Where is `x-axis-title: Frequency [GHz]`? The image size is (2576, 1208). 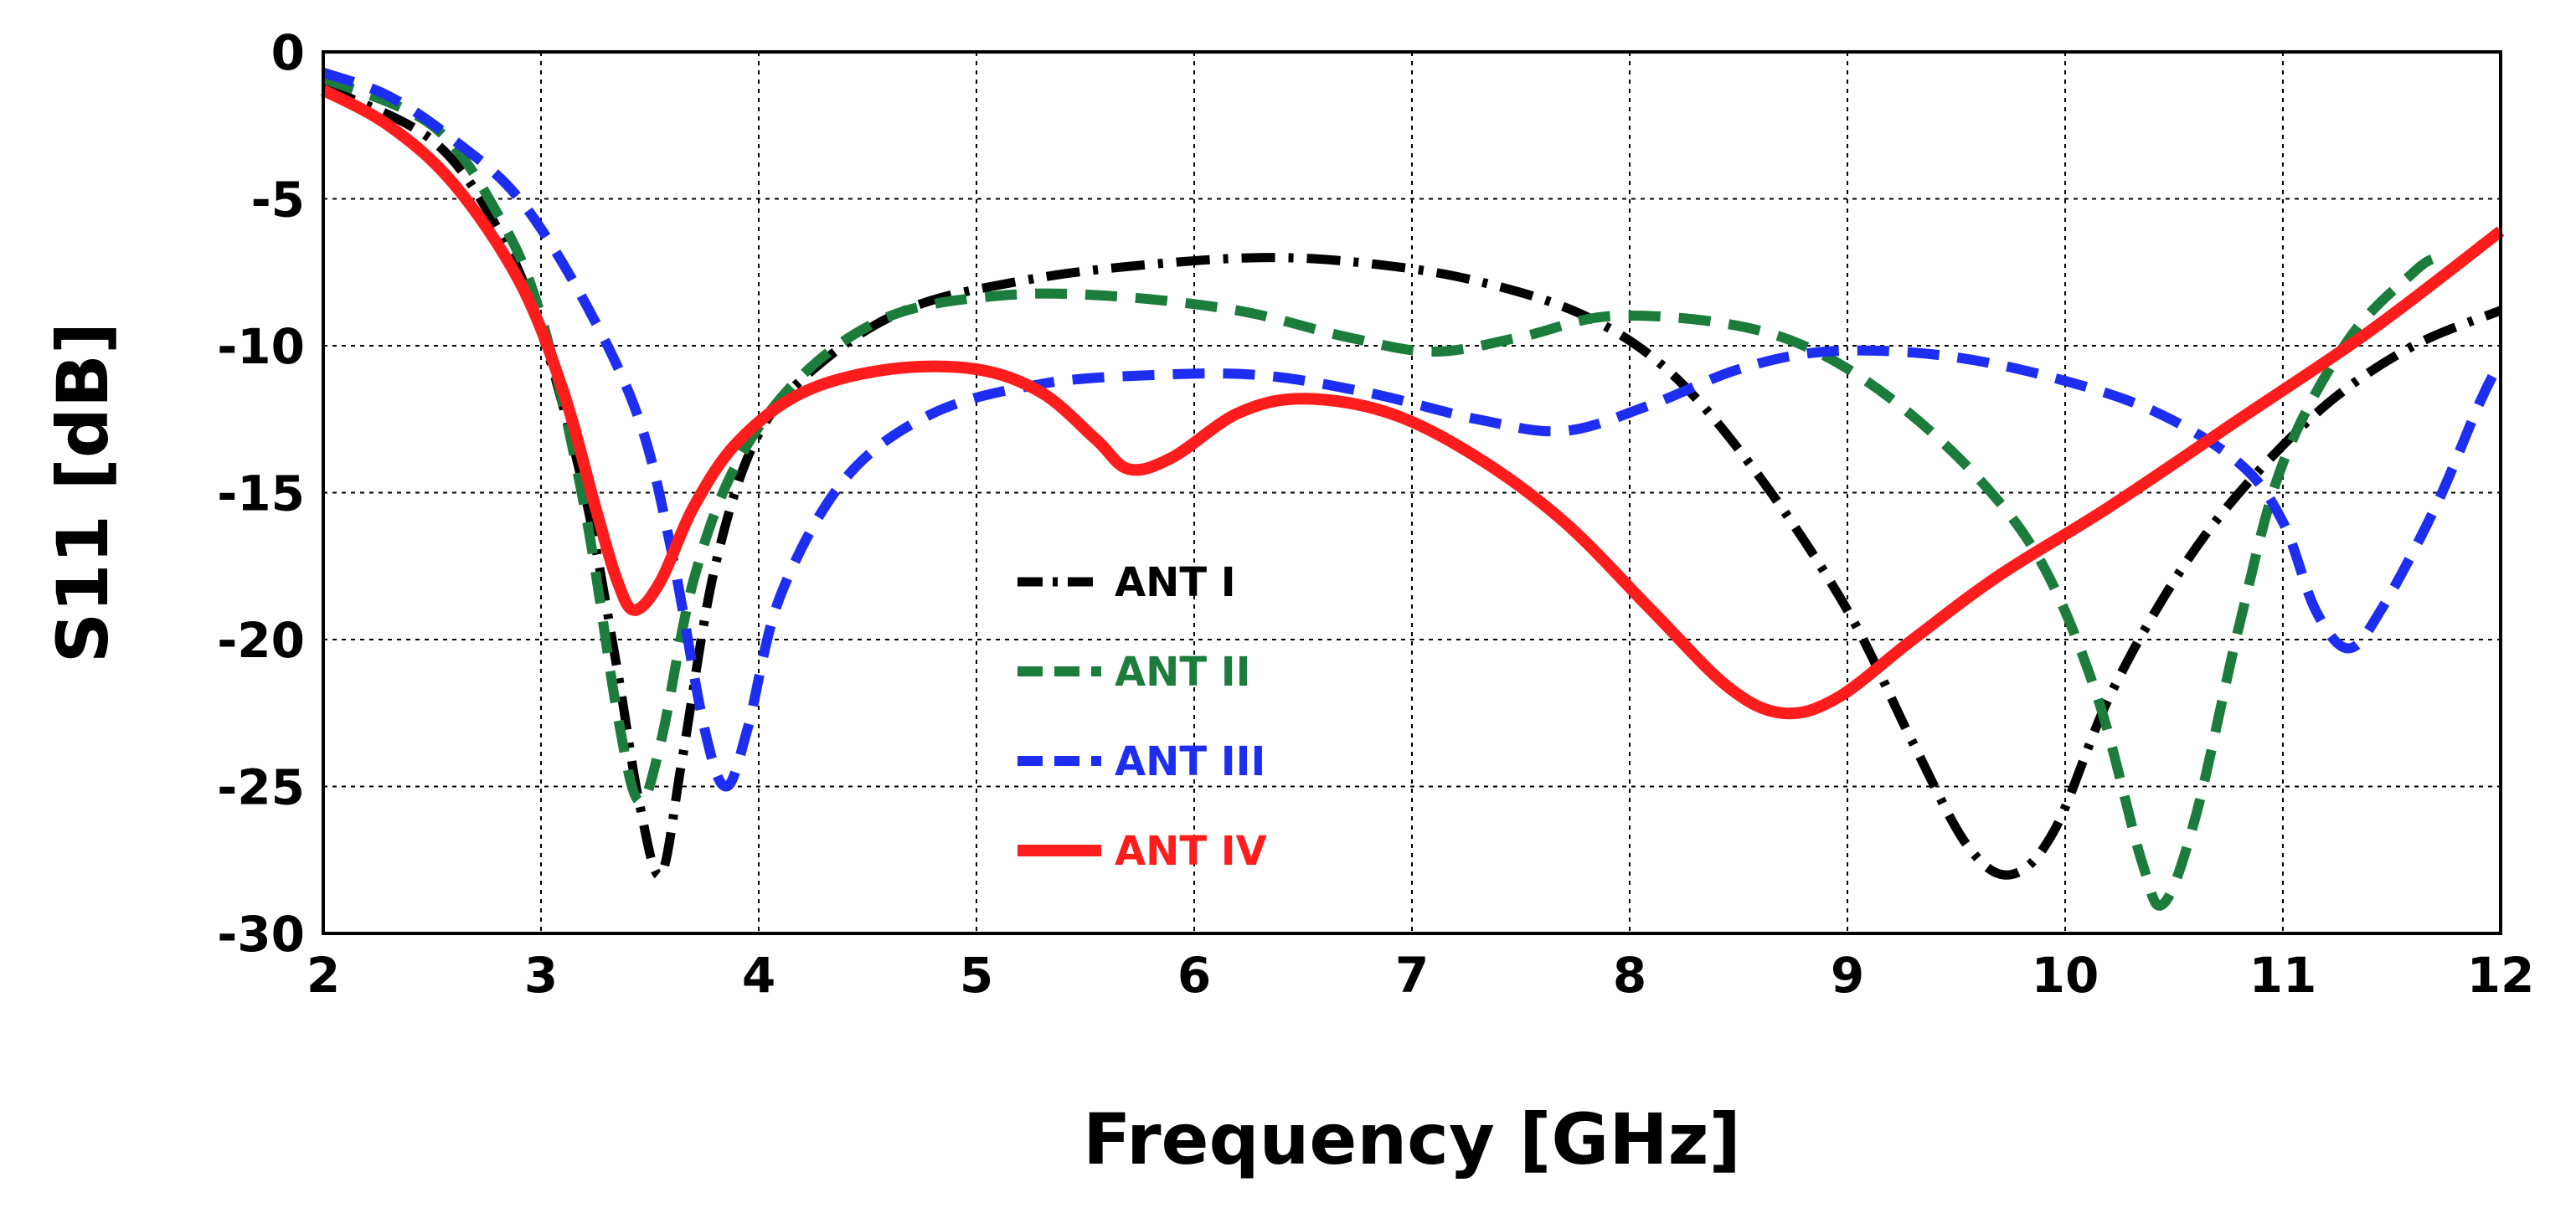 x-axis-title: Frequency [GHz] is located at coordinates (1412, 1139).